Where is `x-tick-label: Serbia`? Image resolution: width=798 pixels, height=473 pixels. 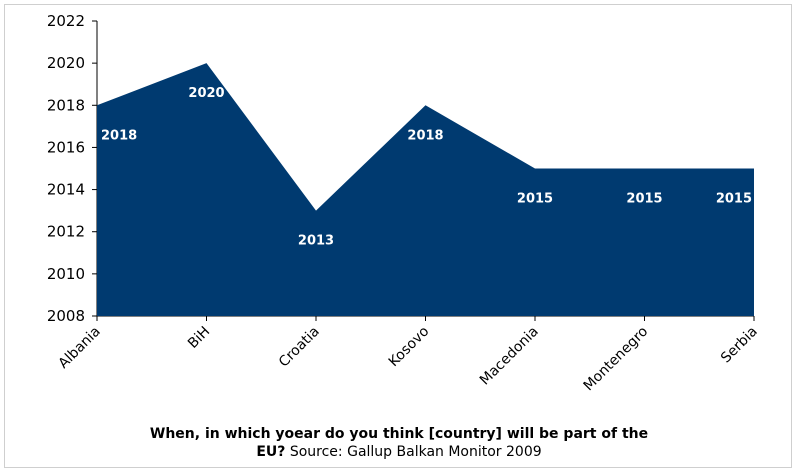 x-tick-label: Serbia is located at coordinates (739, 345).